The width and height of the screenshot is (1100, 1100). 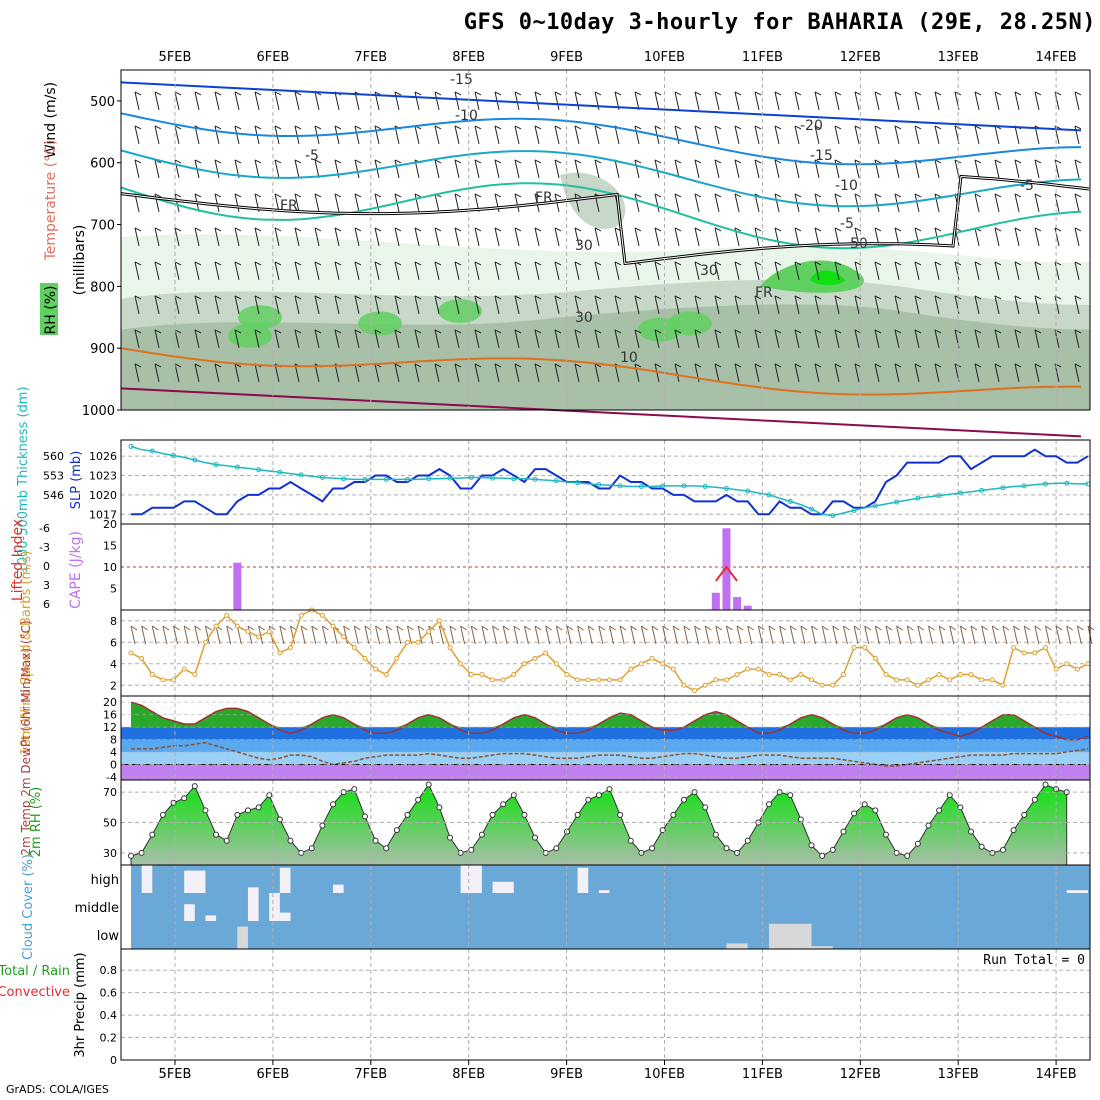 I want to click on cape-tick-label: 20, so click(x=110, y=524).